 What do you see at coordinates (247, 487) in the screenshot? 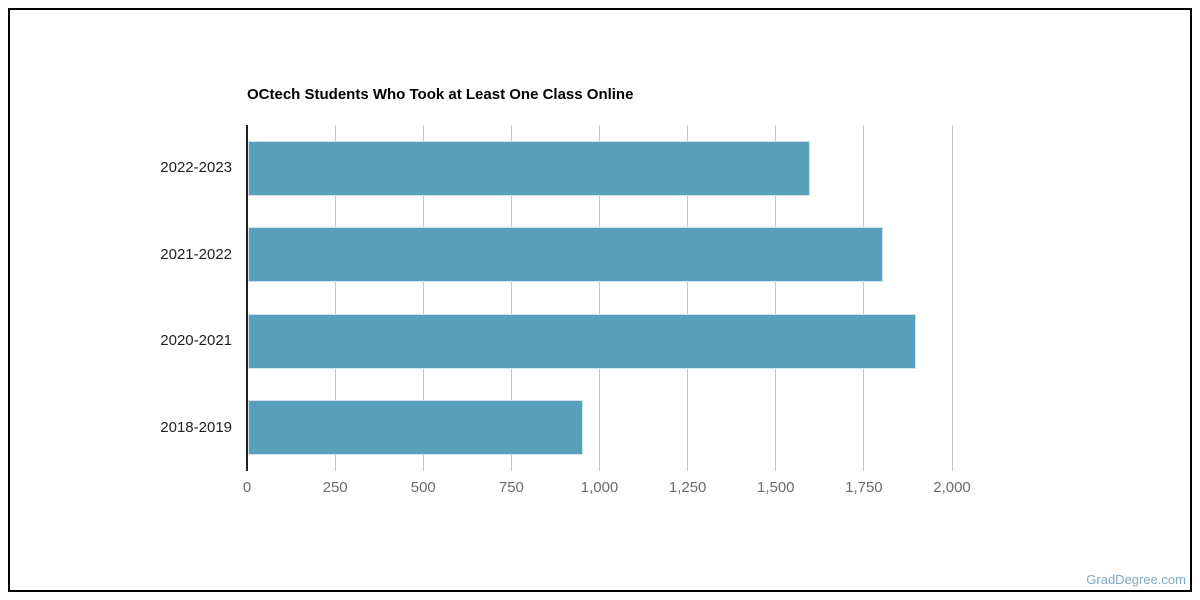
I see `x-tick-label: 0` at bounding box center [247, 487].